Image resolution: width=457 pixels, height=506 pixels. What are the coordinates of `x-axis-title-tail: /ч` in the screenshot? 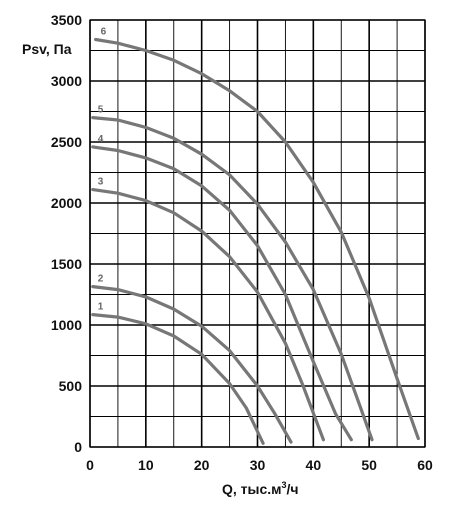 It's located at (293, 489).